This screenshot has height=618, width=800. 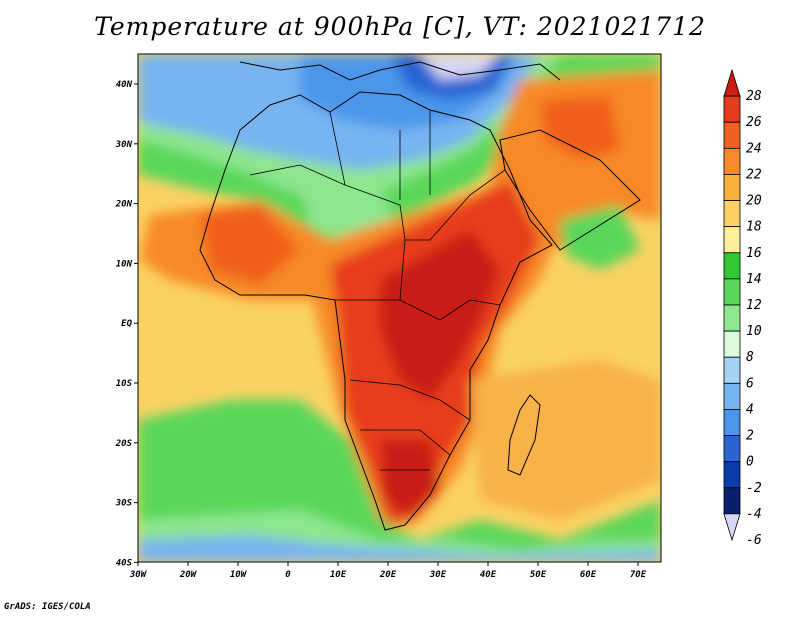 I want to click on colorbar-top-arrow, so click(x=732, y=82).